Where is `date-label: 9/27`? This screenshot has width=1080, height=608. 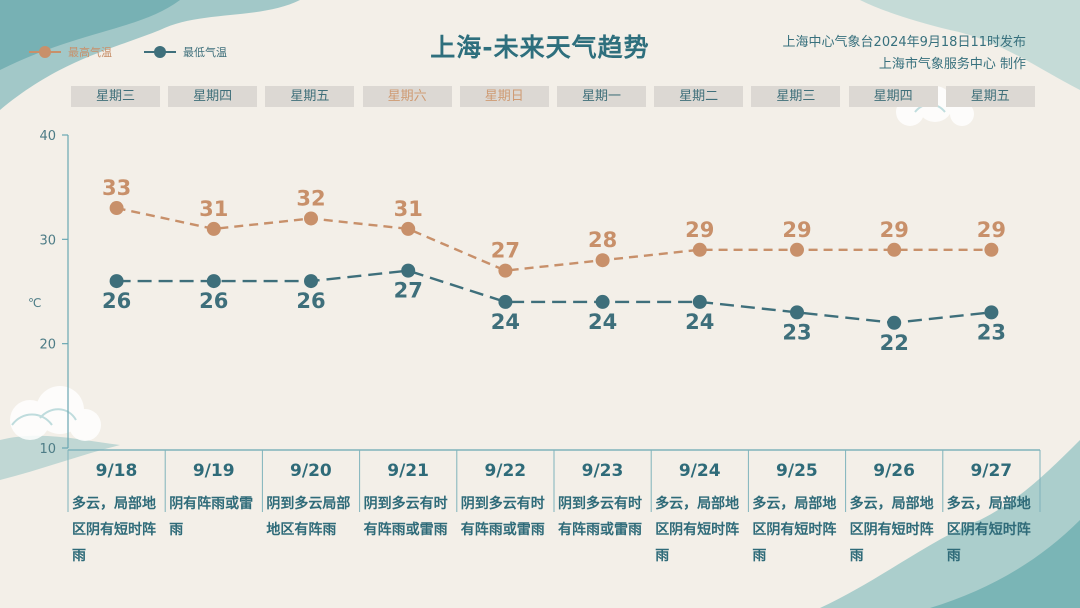
date-label: 9/27 is located at coordinates (991, 471).